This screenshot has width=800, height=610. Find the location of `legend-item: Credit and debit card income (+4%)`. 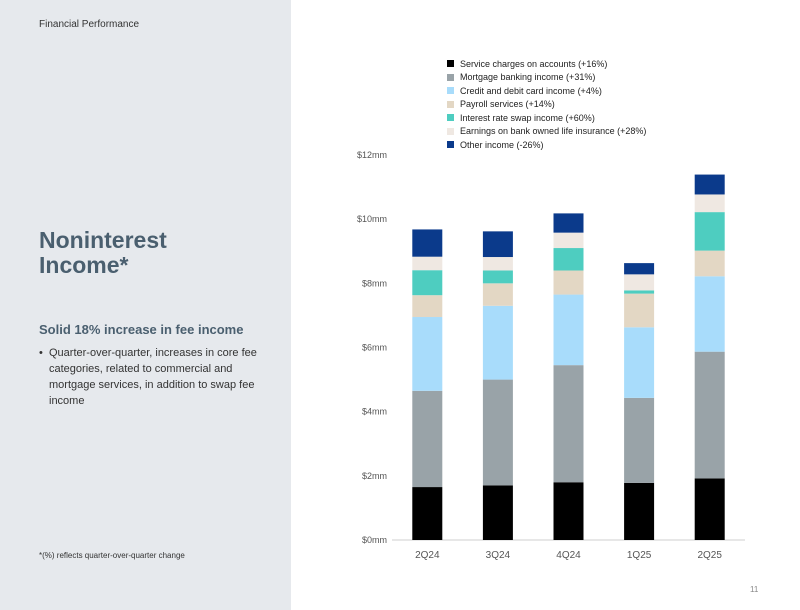

legend-item: Credit and debit card income (+4%) is located at coordinates (546, 91).